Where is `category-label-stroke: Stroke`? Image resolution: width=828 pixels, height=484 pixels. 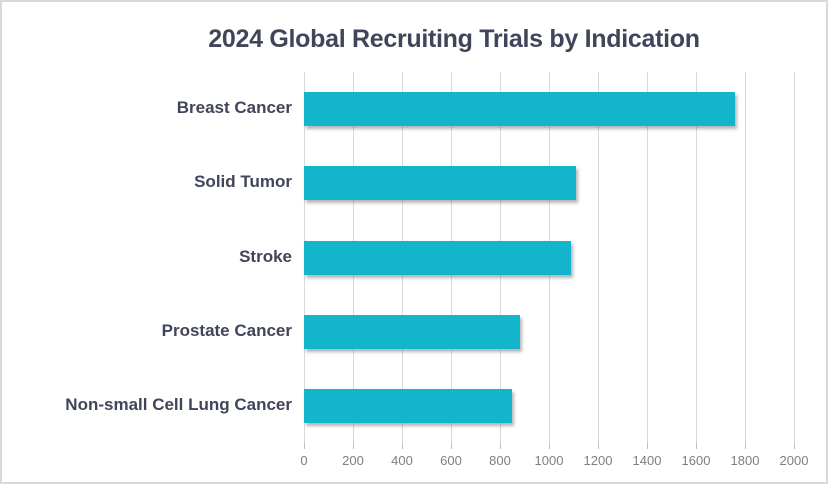
category-label-stroke: Stroke is located at coordinates (265, 256).